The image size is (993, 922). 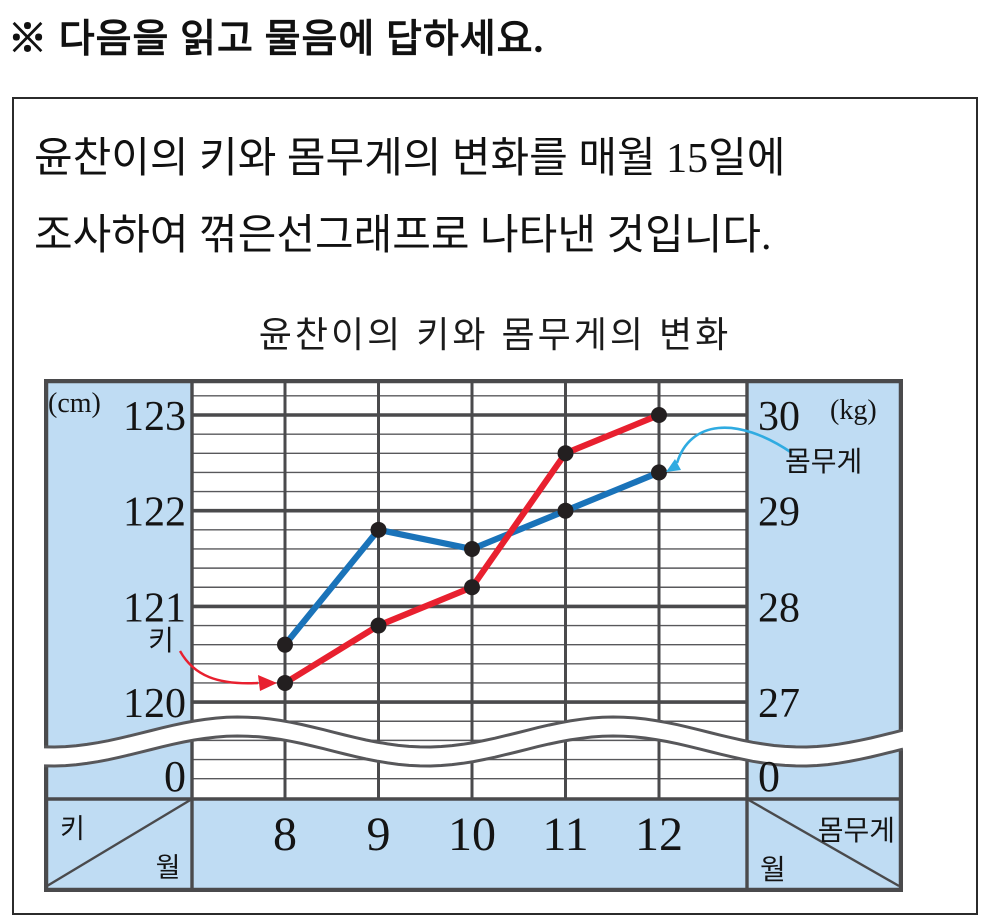 What do you see at coordinates (853, 410) in the screenshot?
I see `right-axis-unit: (kg)` at bounding box center [853, 410].